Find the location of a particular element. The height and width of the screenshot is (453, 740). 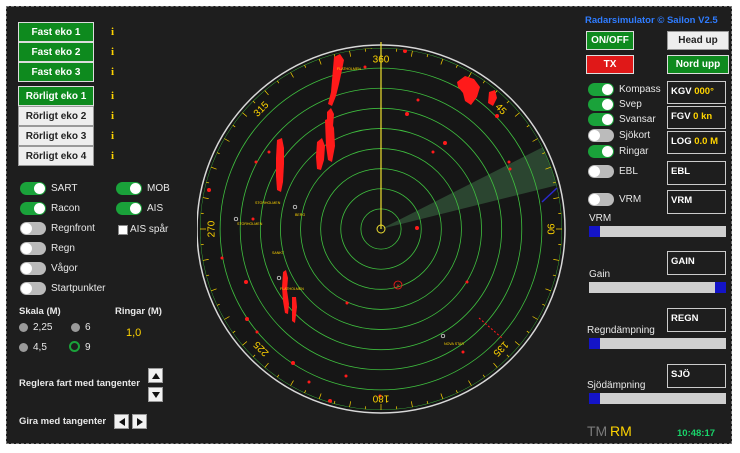

moving-echo-4-info-icon: i is located at coordinates (113, 156).